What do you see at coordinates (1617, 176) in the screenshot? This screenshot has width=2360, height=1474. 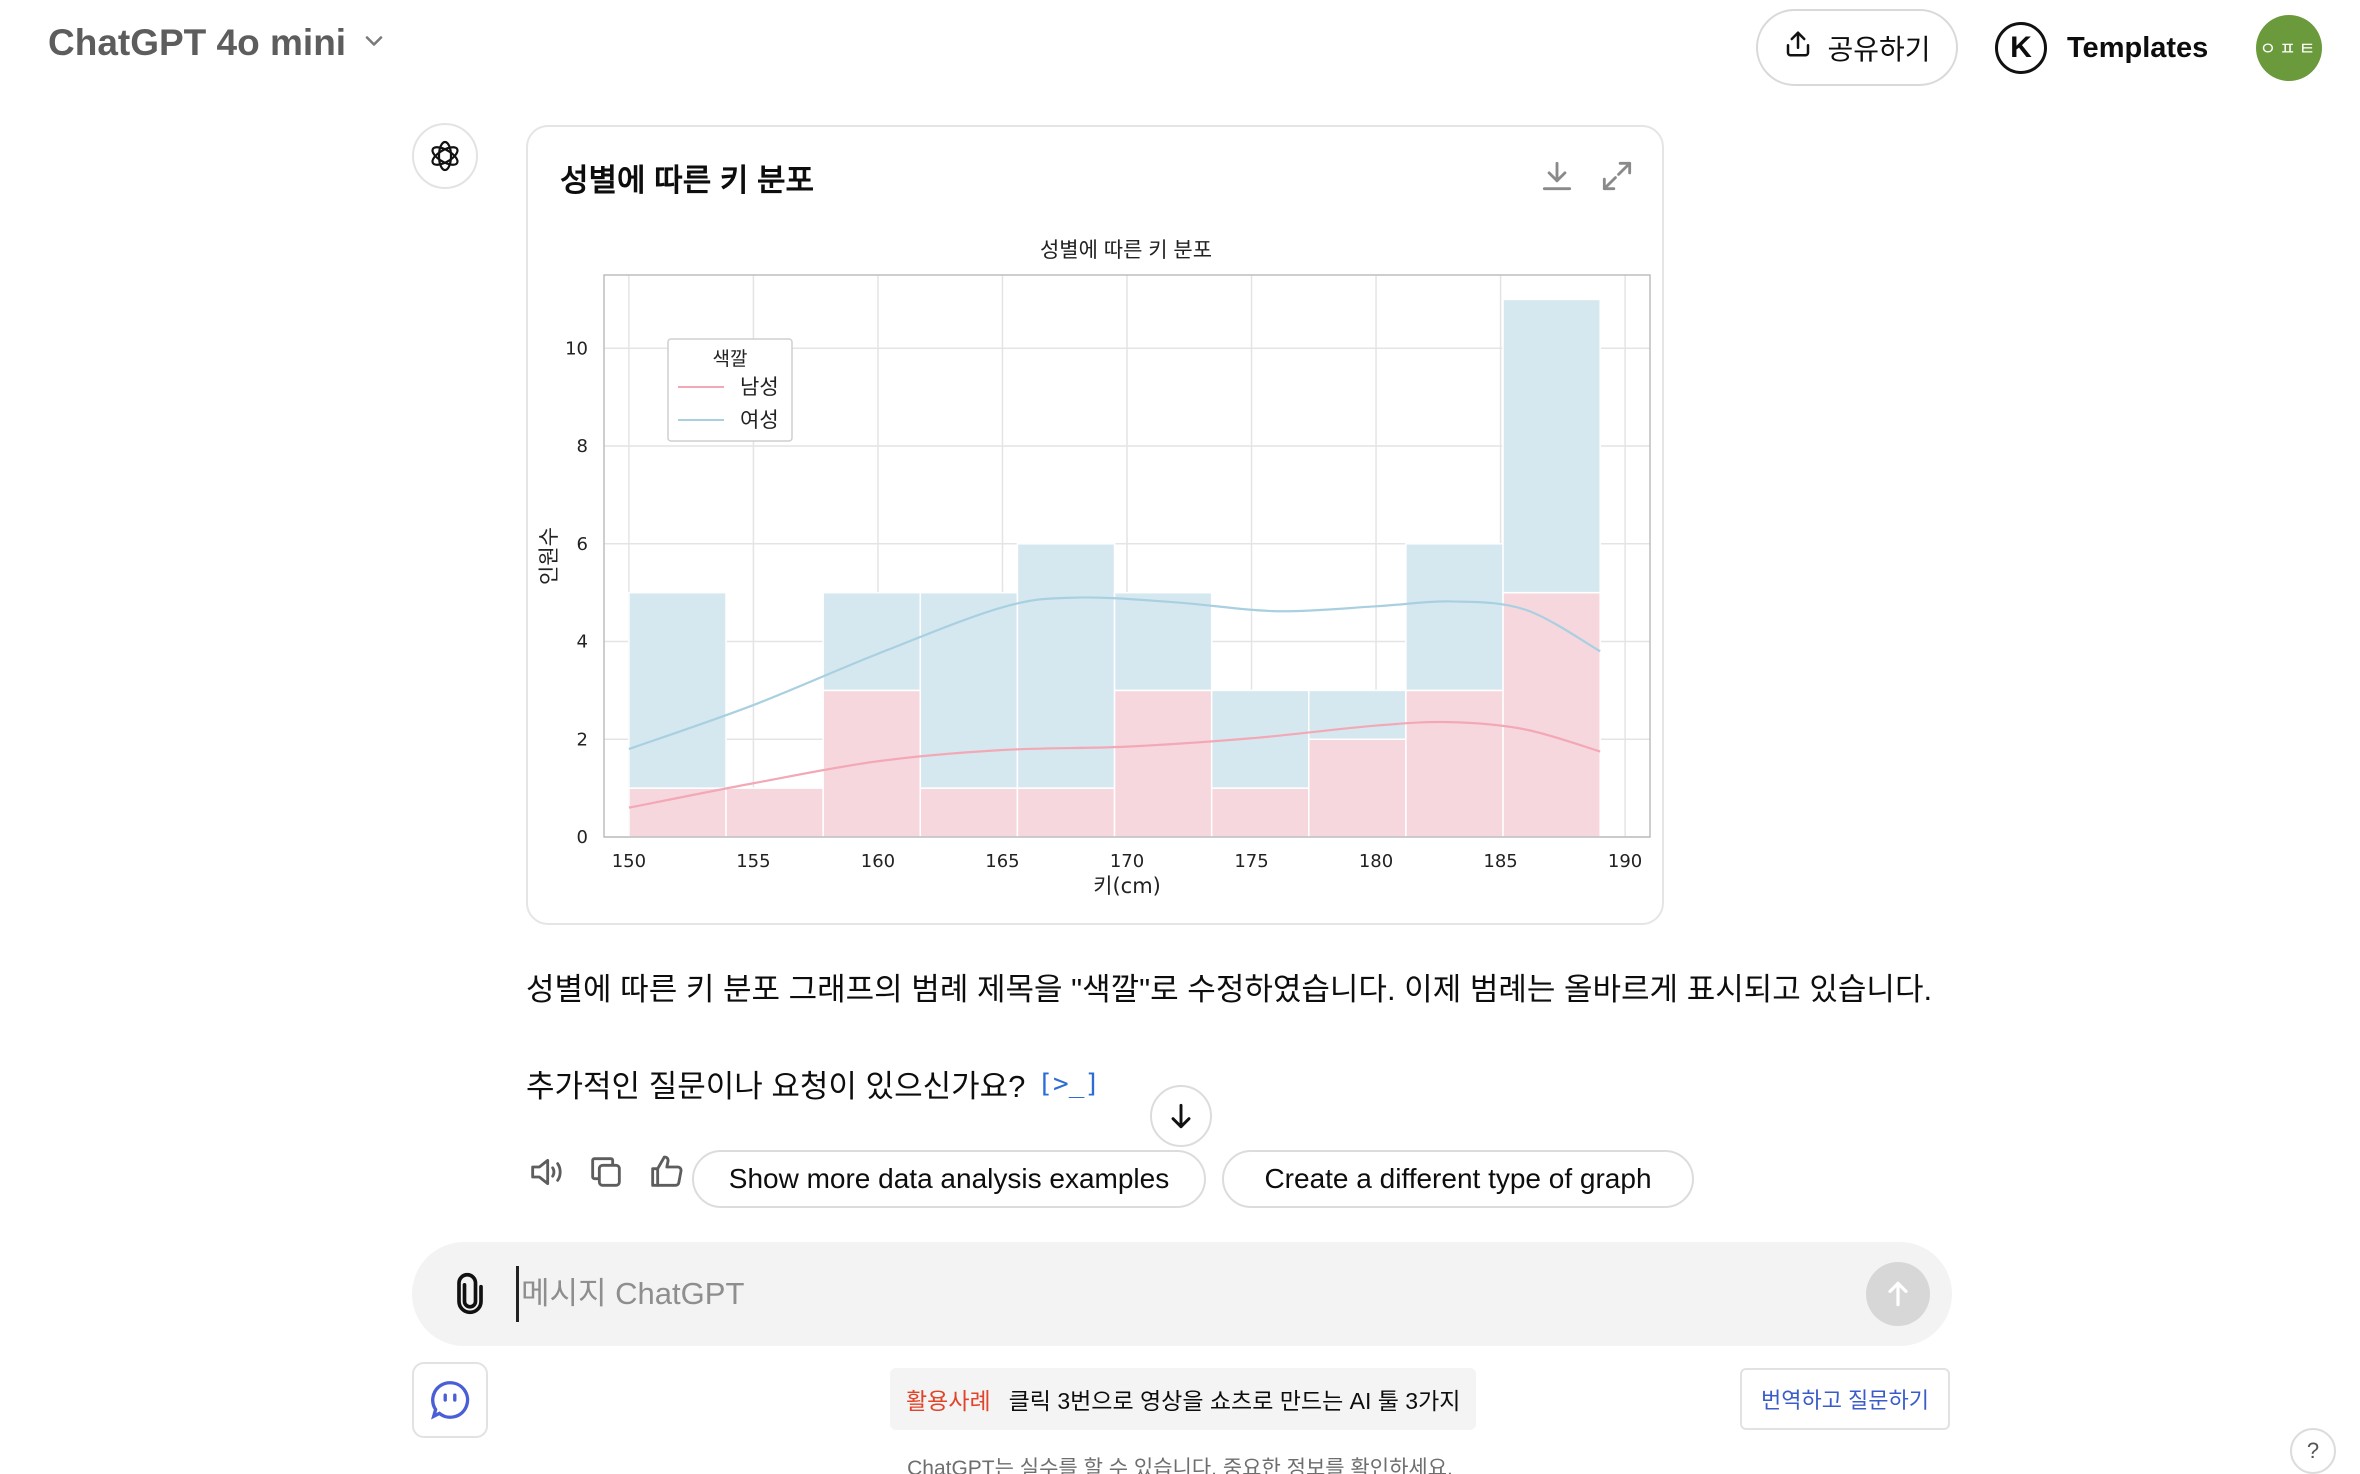 I see `expand-icon` at bounding box center [1617, 176].